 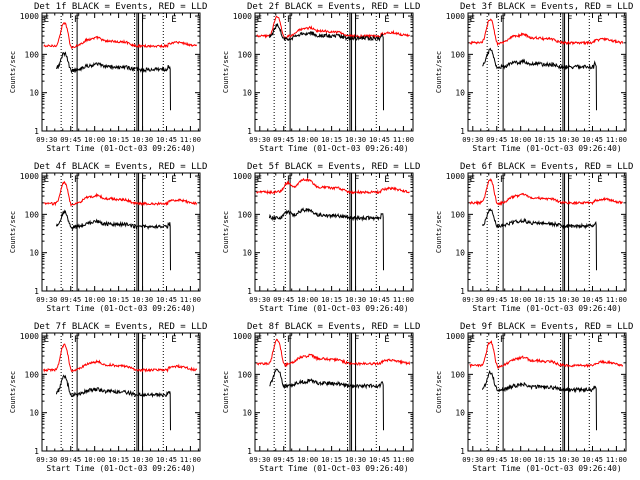 What do you see at coordinates (120, 167) in the screenshot?
I see `panel-title: Det 4f BLACK = Events, RED = LLD` at bounding box center [120, 167].